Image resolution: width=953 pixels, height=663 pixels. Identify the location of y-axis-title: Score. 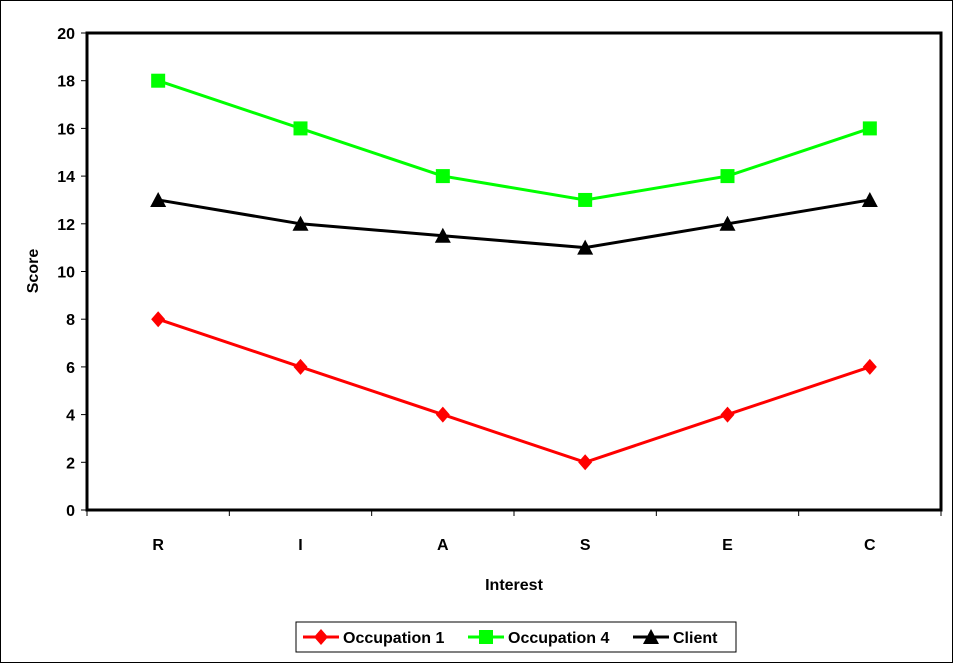
(33, 271).